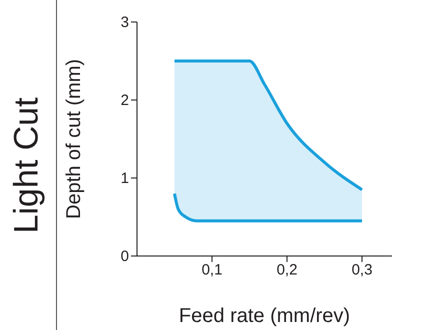 This screenshot has height=330, width=426. Describe the element at coordinates (212, 270) in the screenshot. I see `x-tick-label: 0,1` at that location.